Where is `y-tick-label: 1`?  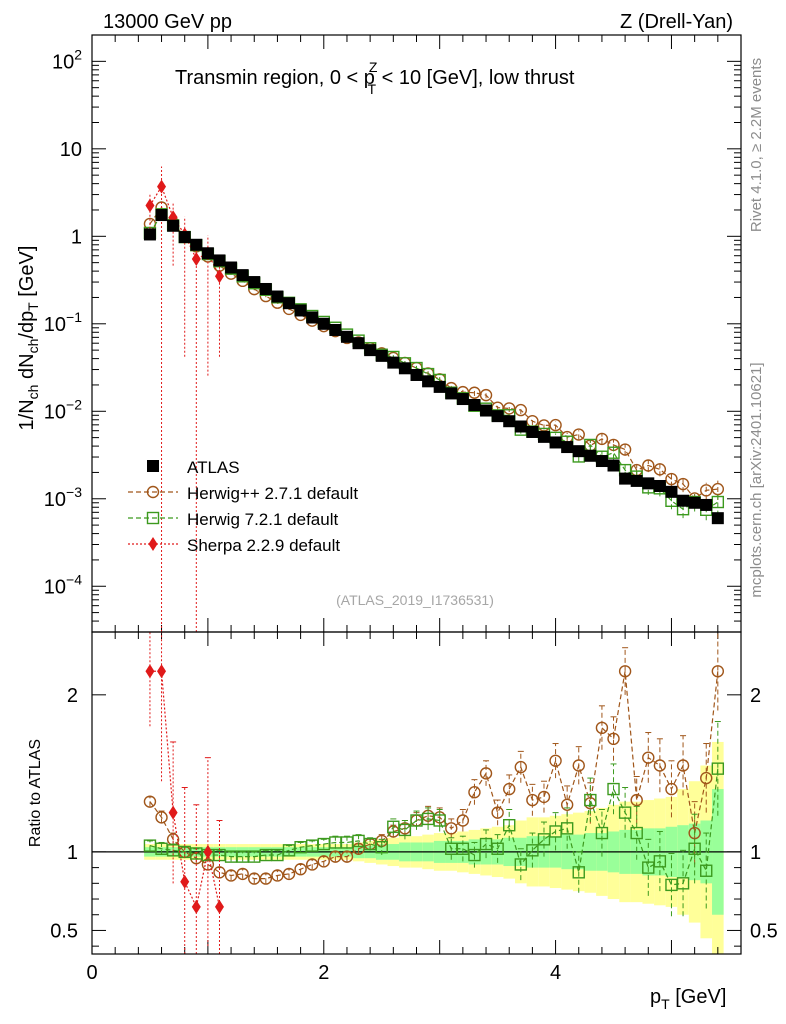 y-tick-label: 1 is located at coordinates (76, 237).